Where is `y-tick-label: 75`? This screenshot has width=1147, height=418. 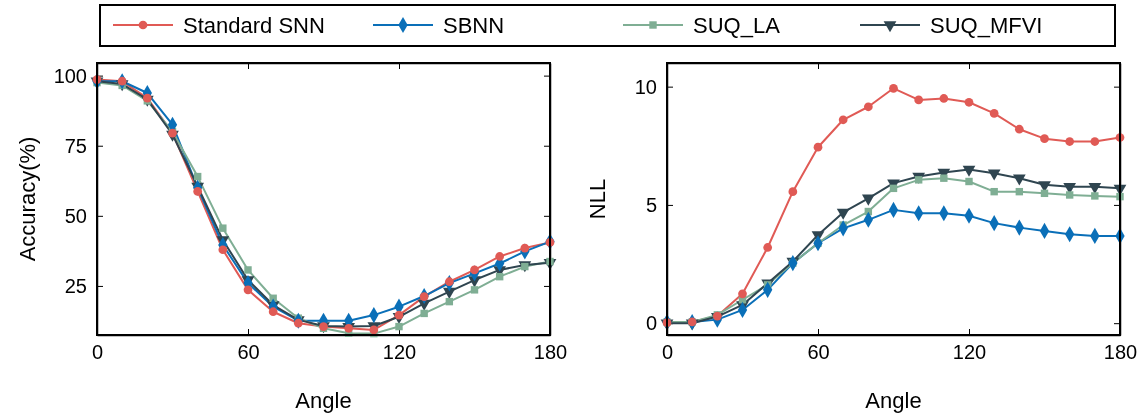
y-tick-label: 75 is located at coordinates (75, 145).